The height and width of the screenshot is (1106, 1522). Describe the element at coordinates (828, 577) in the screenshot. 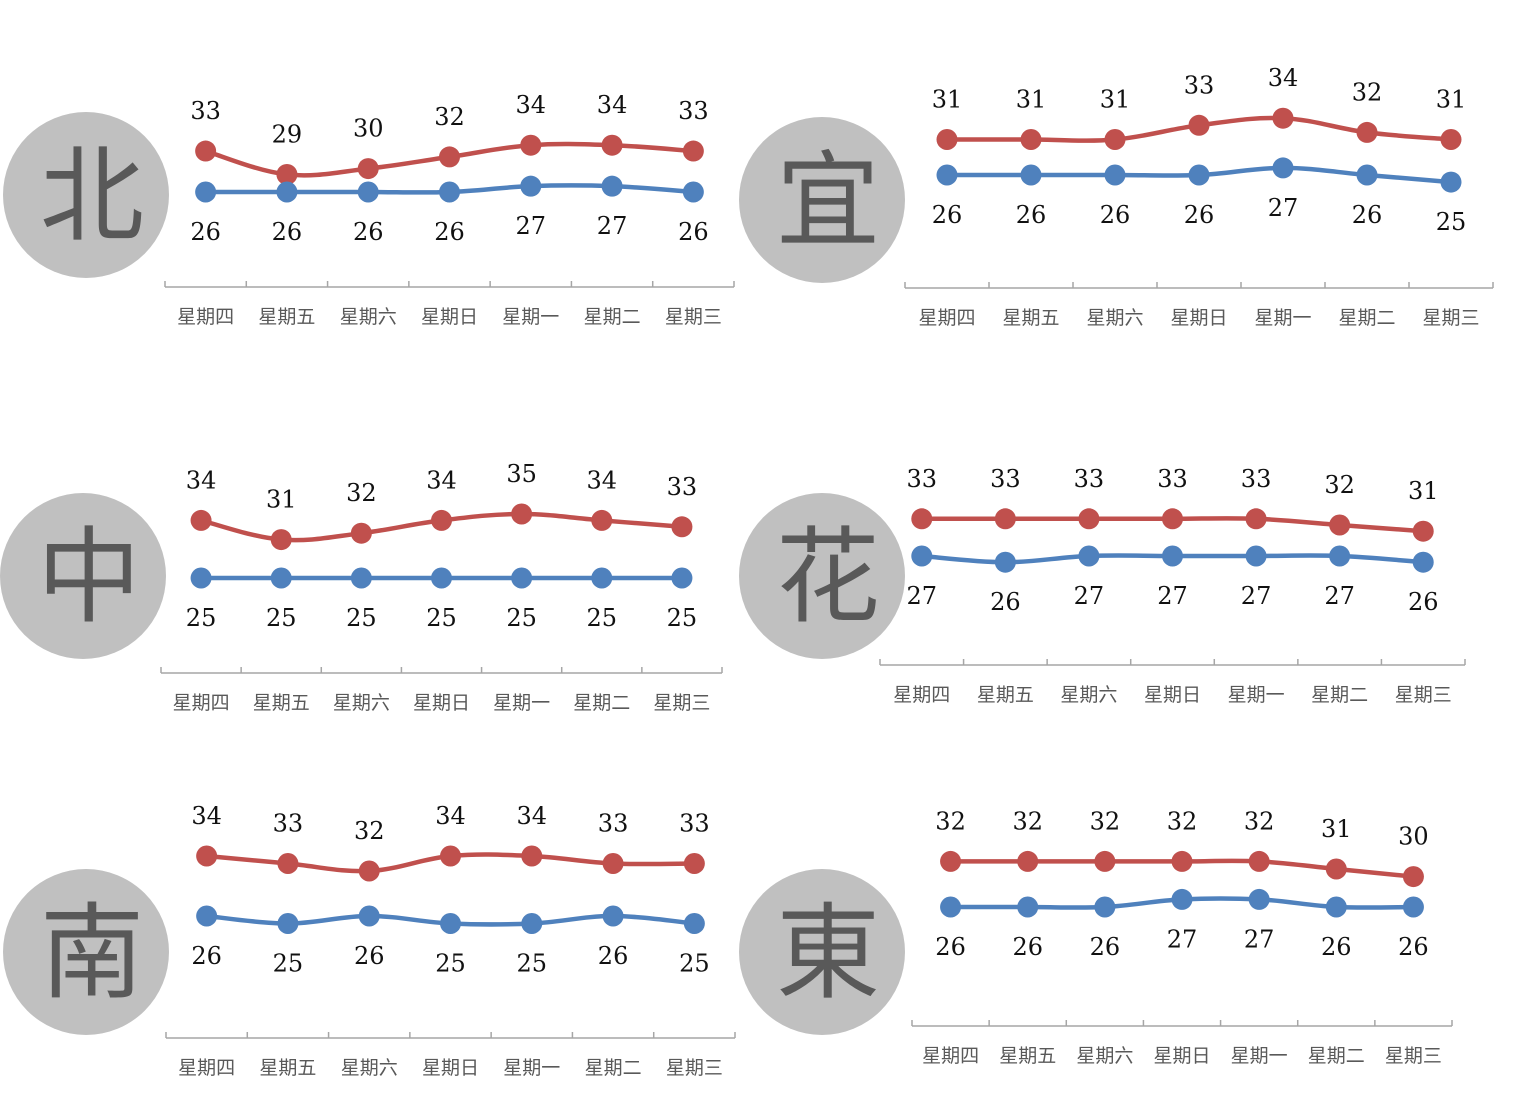

I see `region-label: 花` at that location.